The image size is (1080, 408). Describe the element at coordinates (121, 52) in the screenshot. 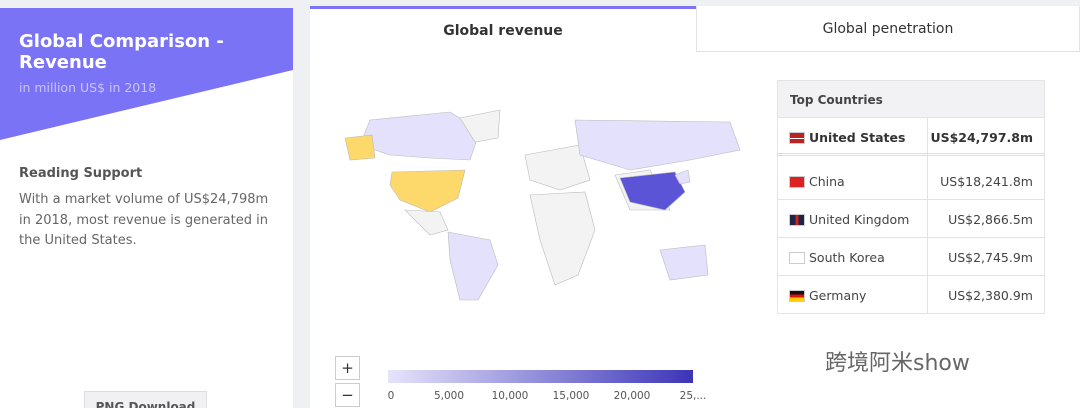

I see `title: Global Comparison - Revenue` at that location.